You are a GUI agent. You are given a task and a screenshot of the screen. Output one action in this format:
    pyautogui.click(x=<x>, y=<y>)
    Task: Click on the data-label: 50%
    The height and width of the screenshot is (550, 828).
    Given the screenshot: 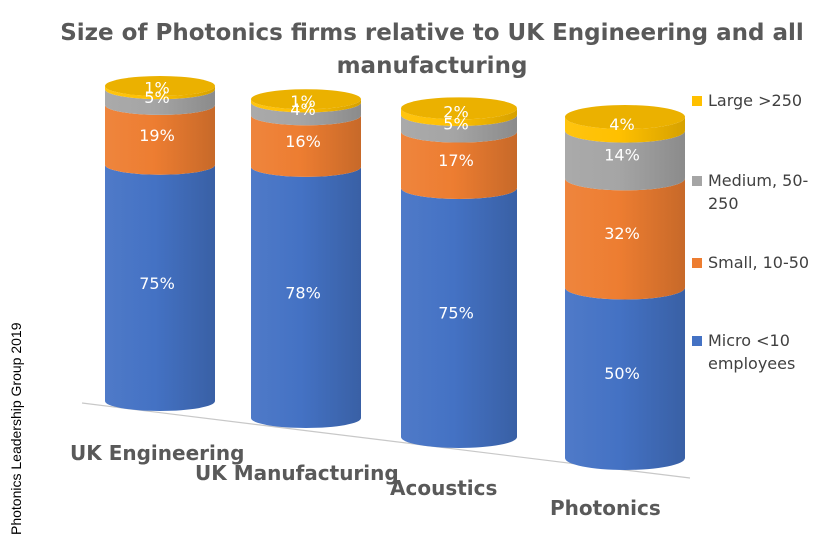 What is the action you would take?
    pyautogui.click(x=622, y=373)
    